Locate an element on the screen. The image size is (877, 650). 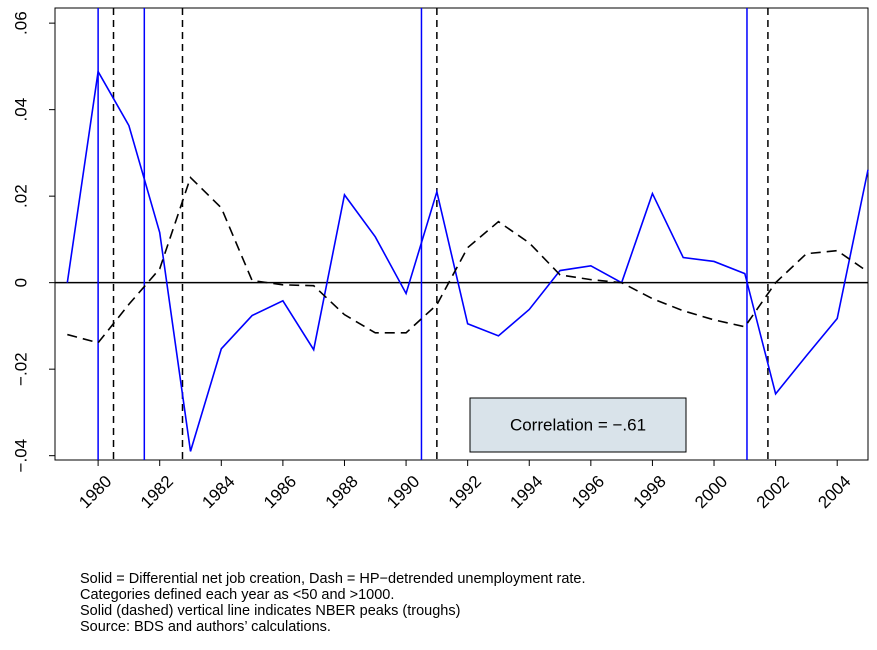
x-tick-label: 1988 is located at coordinates (342, 492).